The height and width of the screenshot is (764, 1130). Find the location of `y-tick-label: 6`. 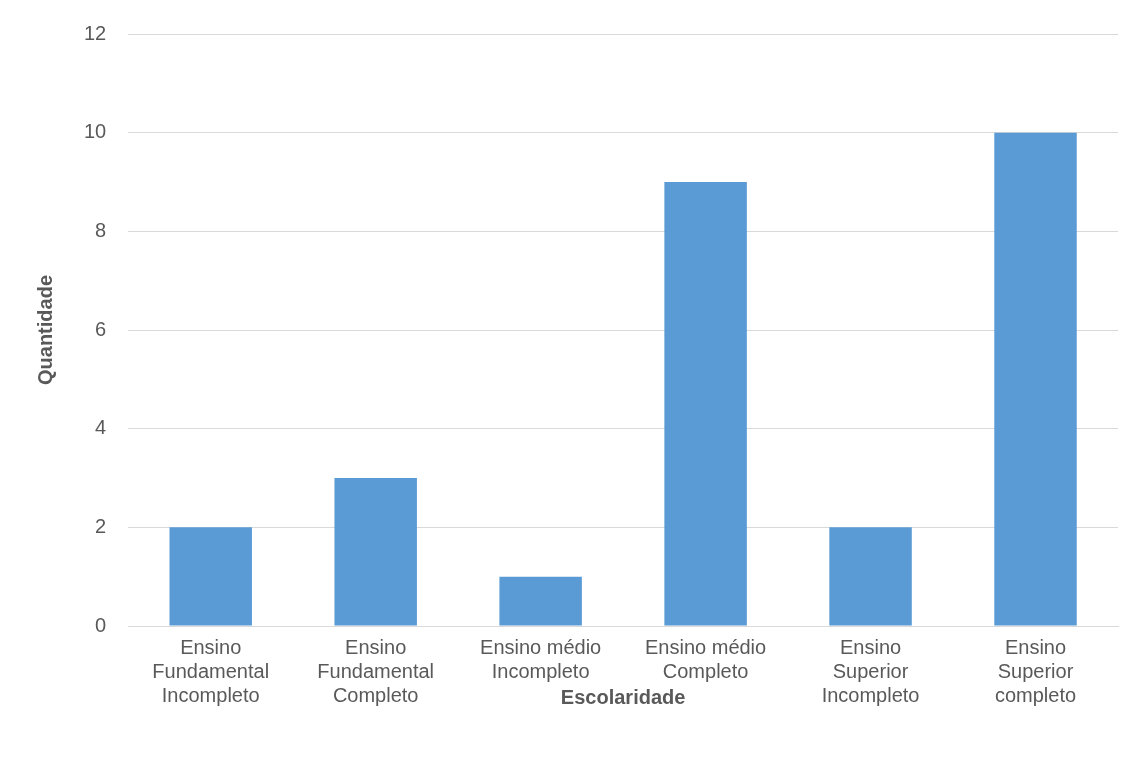

y-tick-label: 6 is located at coordinates (101, 328).